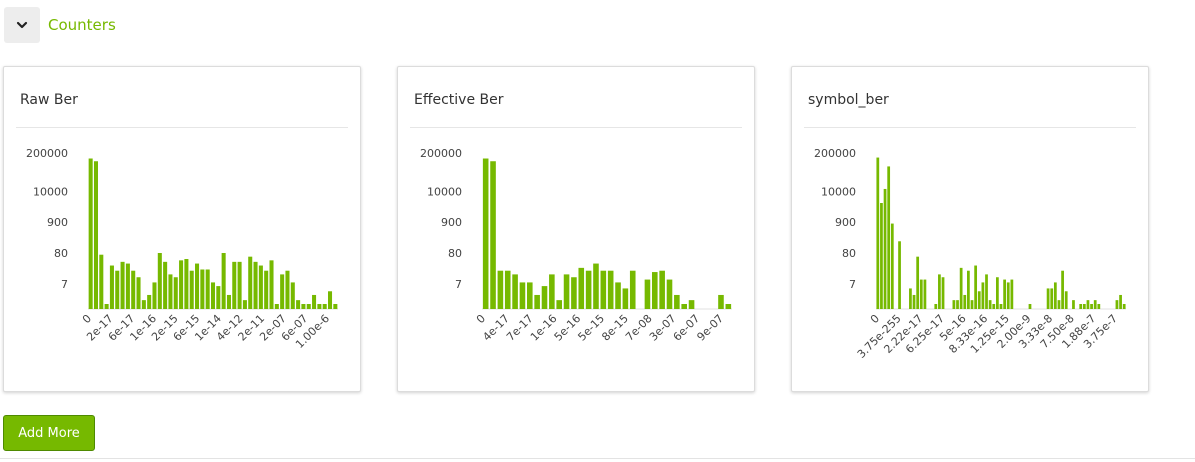  Describe the element at coordinates (82, 25) in the screenshot. I see `section-title: Counters` at that location.